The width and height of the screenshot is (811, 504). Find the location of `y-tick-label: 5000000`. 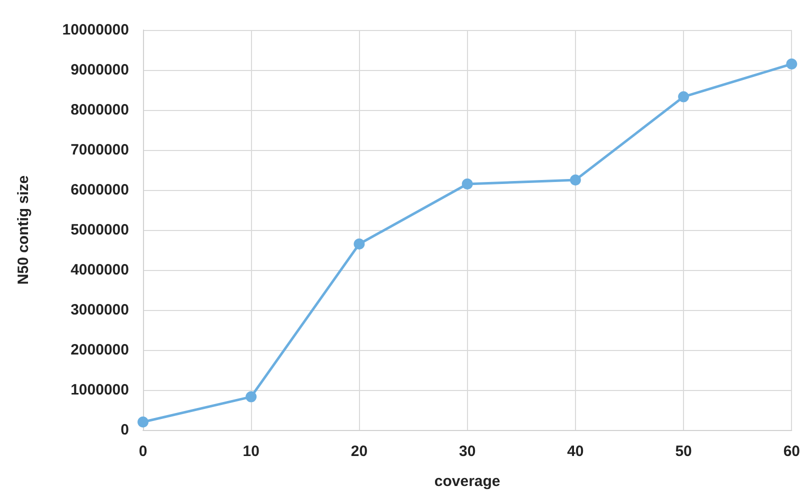

y-tick-label: 5000000 is located at coordinates (99, 230).